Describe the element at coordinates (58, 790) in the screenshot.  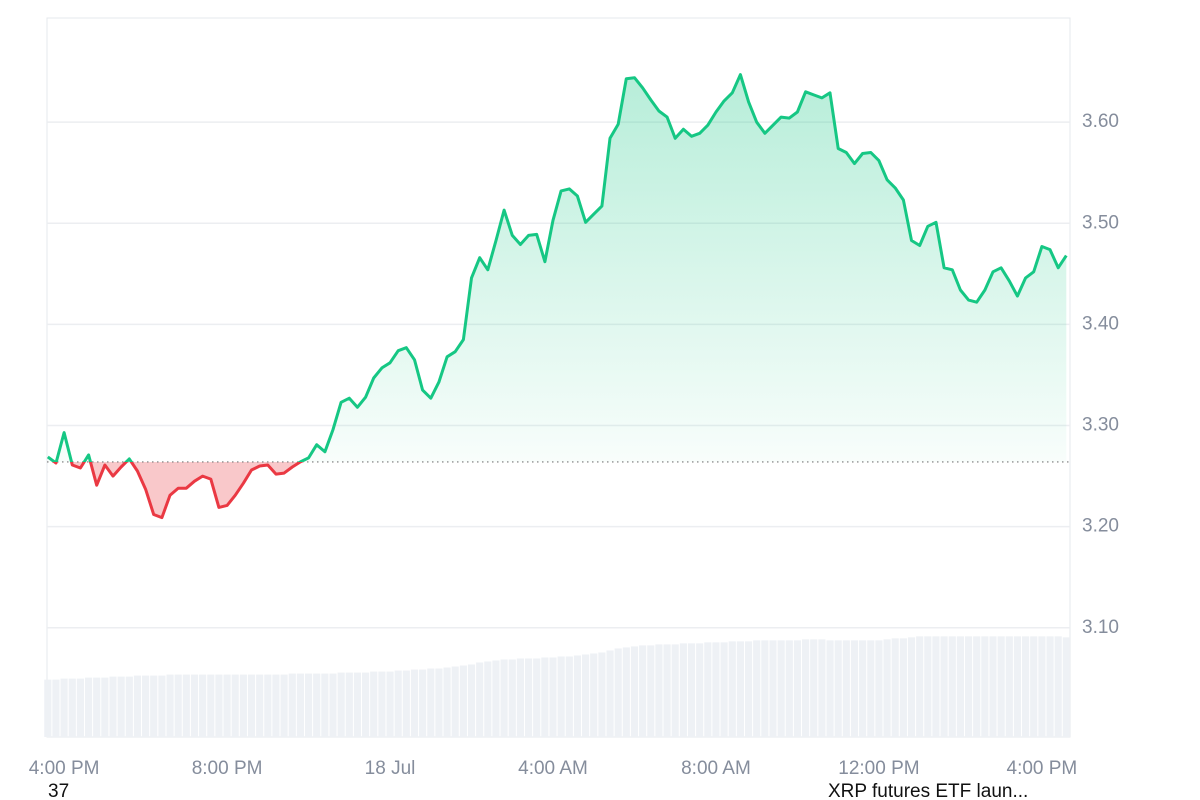
I see `annotation: 37` at that location.